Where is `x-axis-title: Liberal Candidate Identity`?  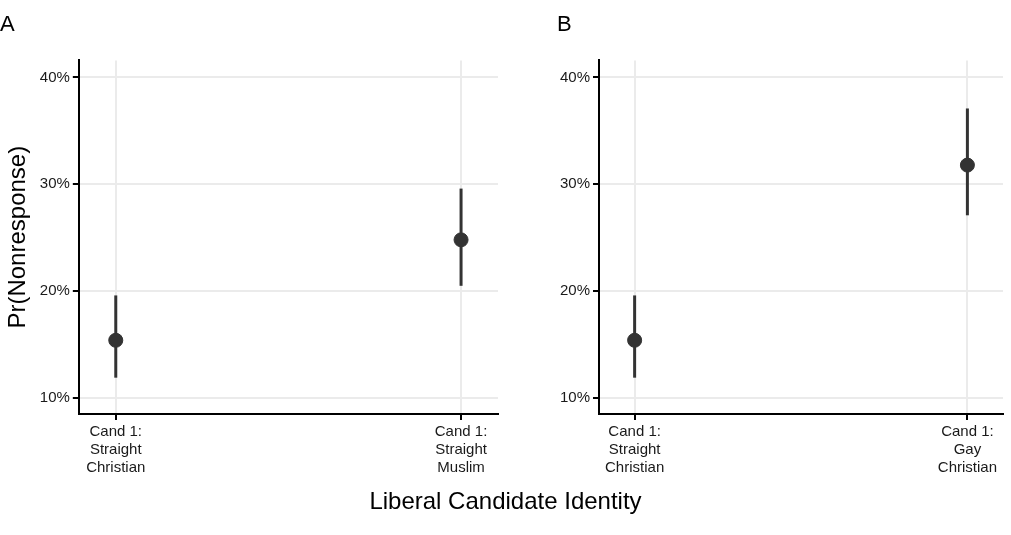
x-axis-title: Liberal Candidate Identity is located at coordinates (505, 501).